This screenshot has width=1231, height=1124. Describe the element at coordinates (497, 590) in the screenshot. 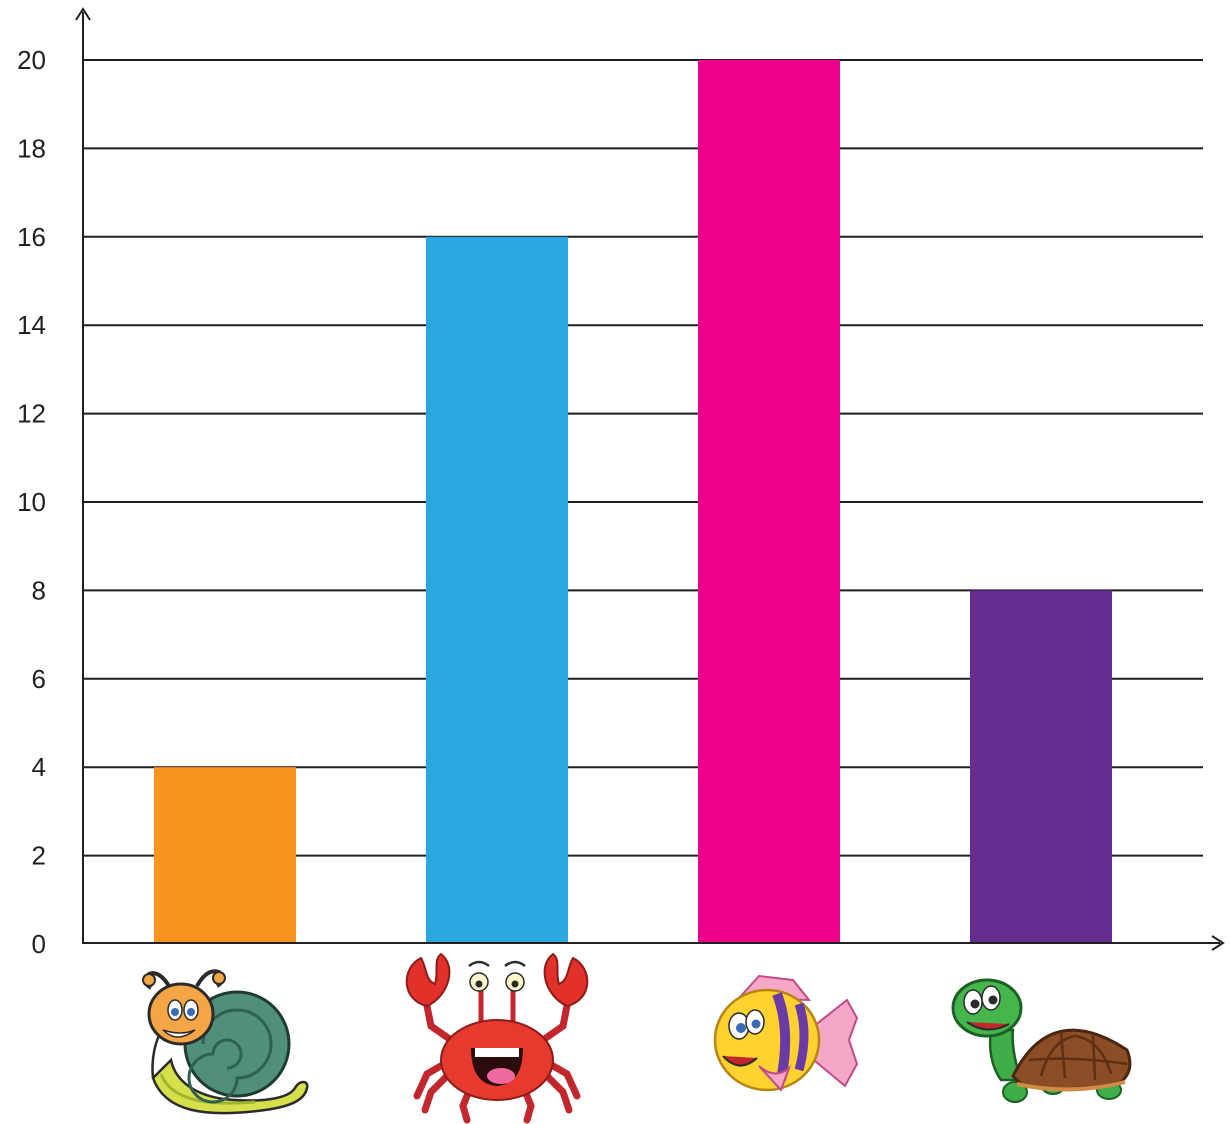

I see `bar-crab` at that location.